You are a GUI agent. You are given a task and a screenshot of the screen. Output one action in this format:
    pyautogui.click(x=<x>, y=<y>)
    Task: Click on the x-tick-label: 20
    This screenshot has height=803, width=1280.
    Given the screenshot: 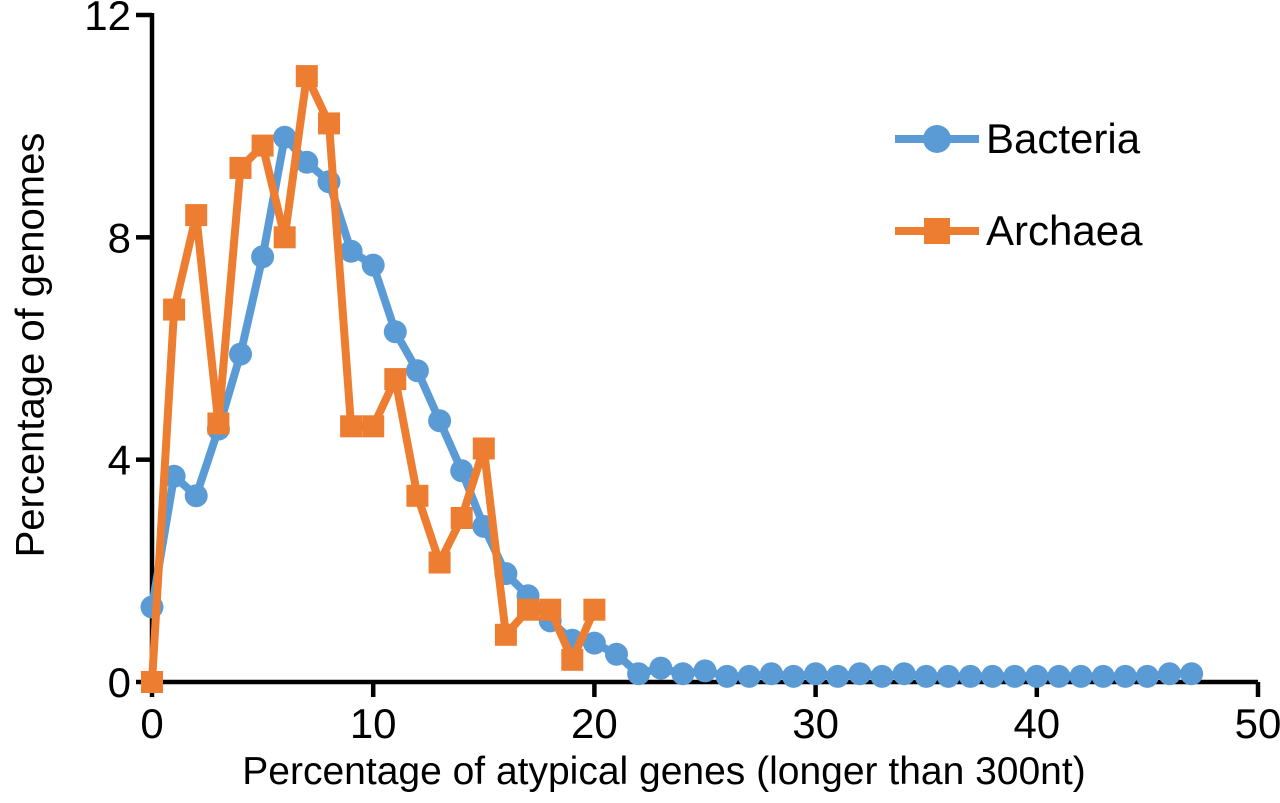 What is the action you would take?
    pyautogui.click(x=594, y=723)
    